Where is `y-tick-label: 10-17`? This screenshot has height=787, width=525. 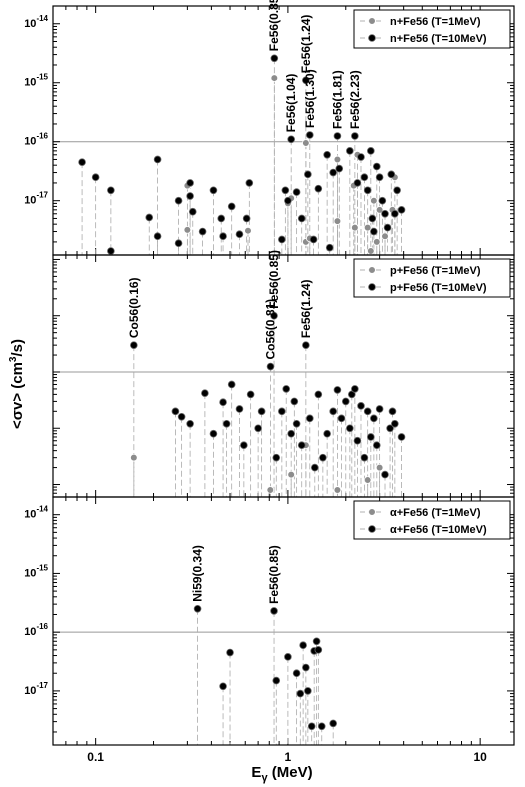 y-tick-label: 10-17 is located at coordinates (36, 689).